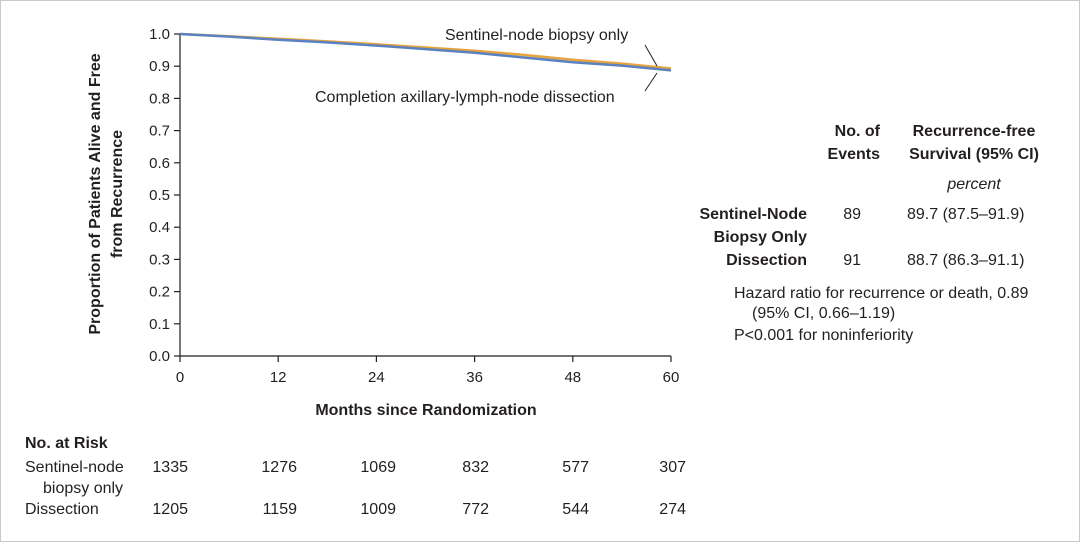 The image size is (1080, 542). What do you see at coordinates (425, 410) in the screenshot?
I see `x-axis-title: Months since Randomization` at bounding box center [425, 410].